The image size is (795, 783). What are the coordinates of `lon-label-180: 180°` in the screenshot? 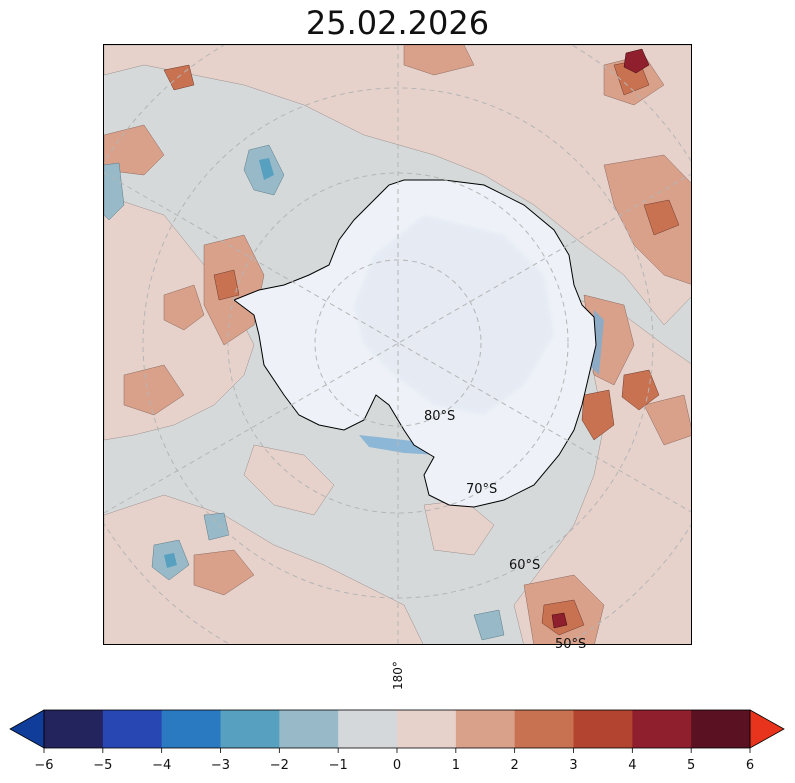 It's located at (398, 675).